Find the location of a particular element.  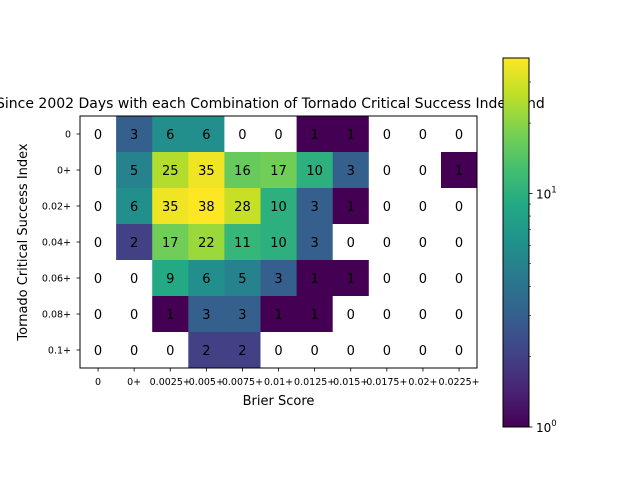

x-tick-label: 0.005+ is located at coordinates (206, 382).